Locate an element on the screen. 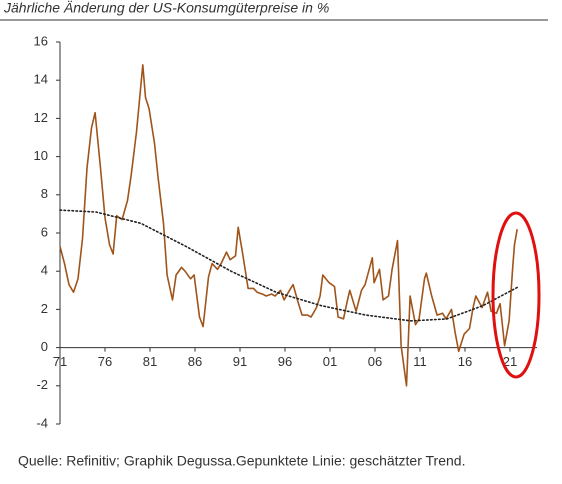 The image size is (562, 484). x-tick-label: 96 is located at coordinates (285, 361).